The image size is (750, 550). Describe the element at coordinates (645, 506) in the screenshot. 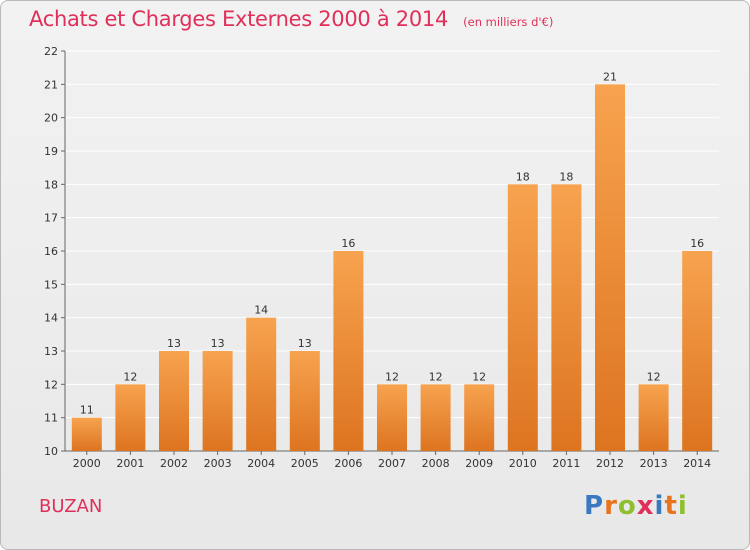

I see `logo-letter: x` at that location.